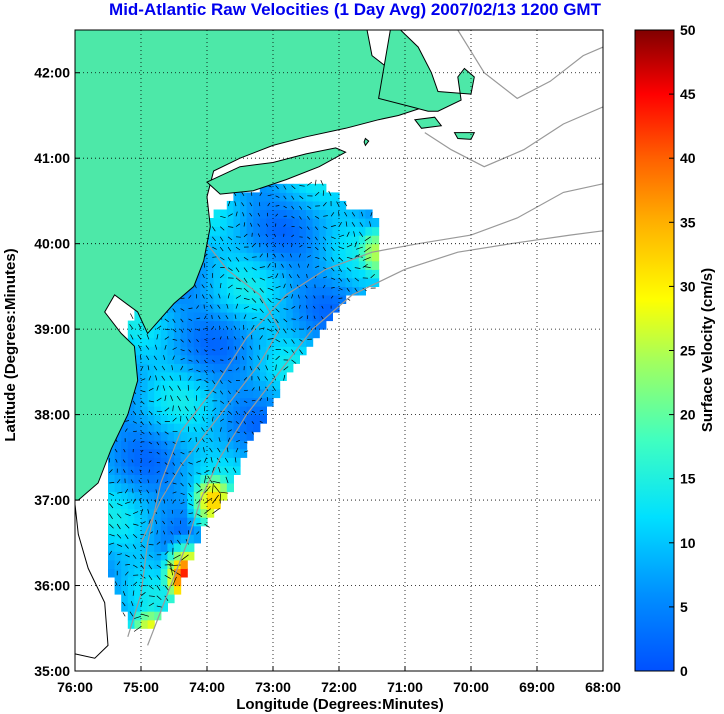  Describe the element at coordinates (75, 687) in the screenshot. I see `x-tick-label: 76:00` at that location.